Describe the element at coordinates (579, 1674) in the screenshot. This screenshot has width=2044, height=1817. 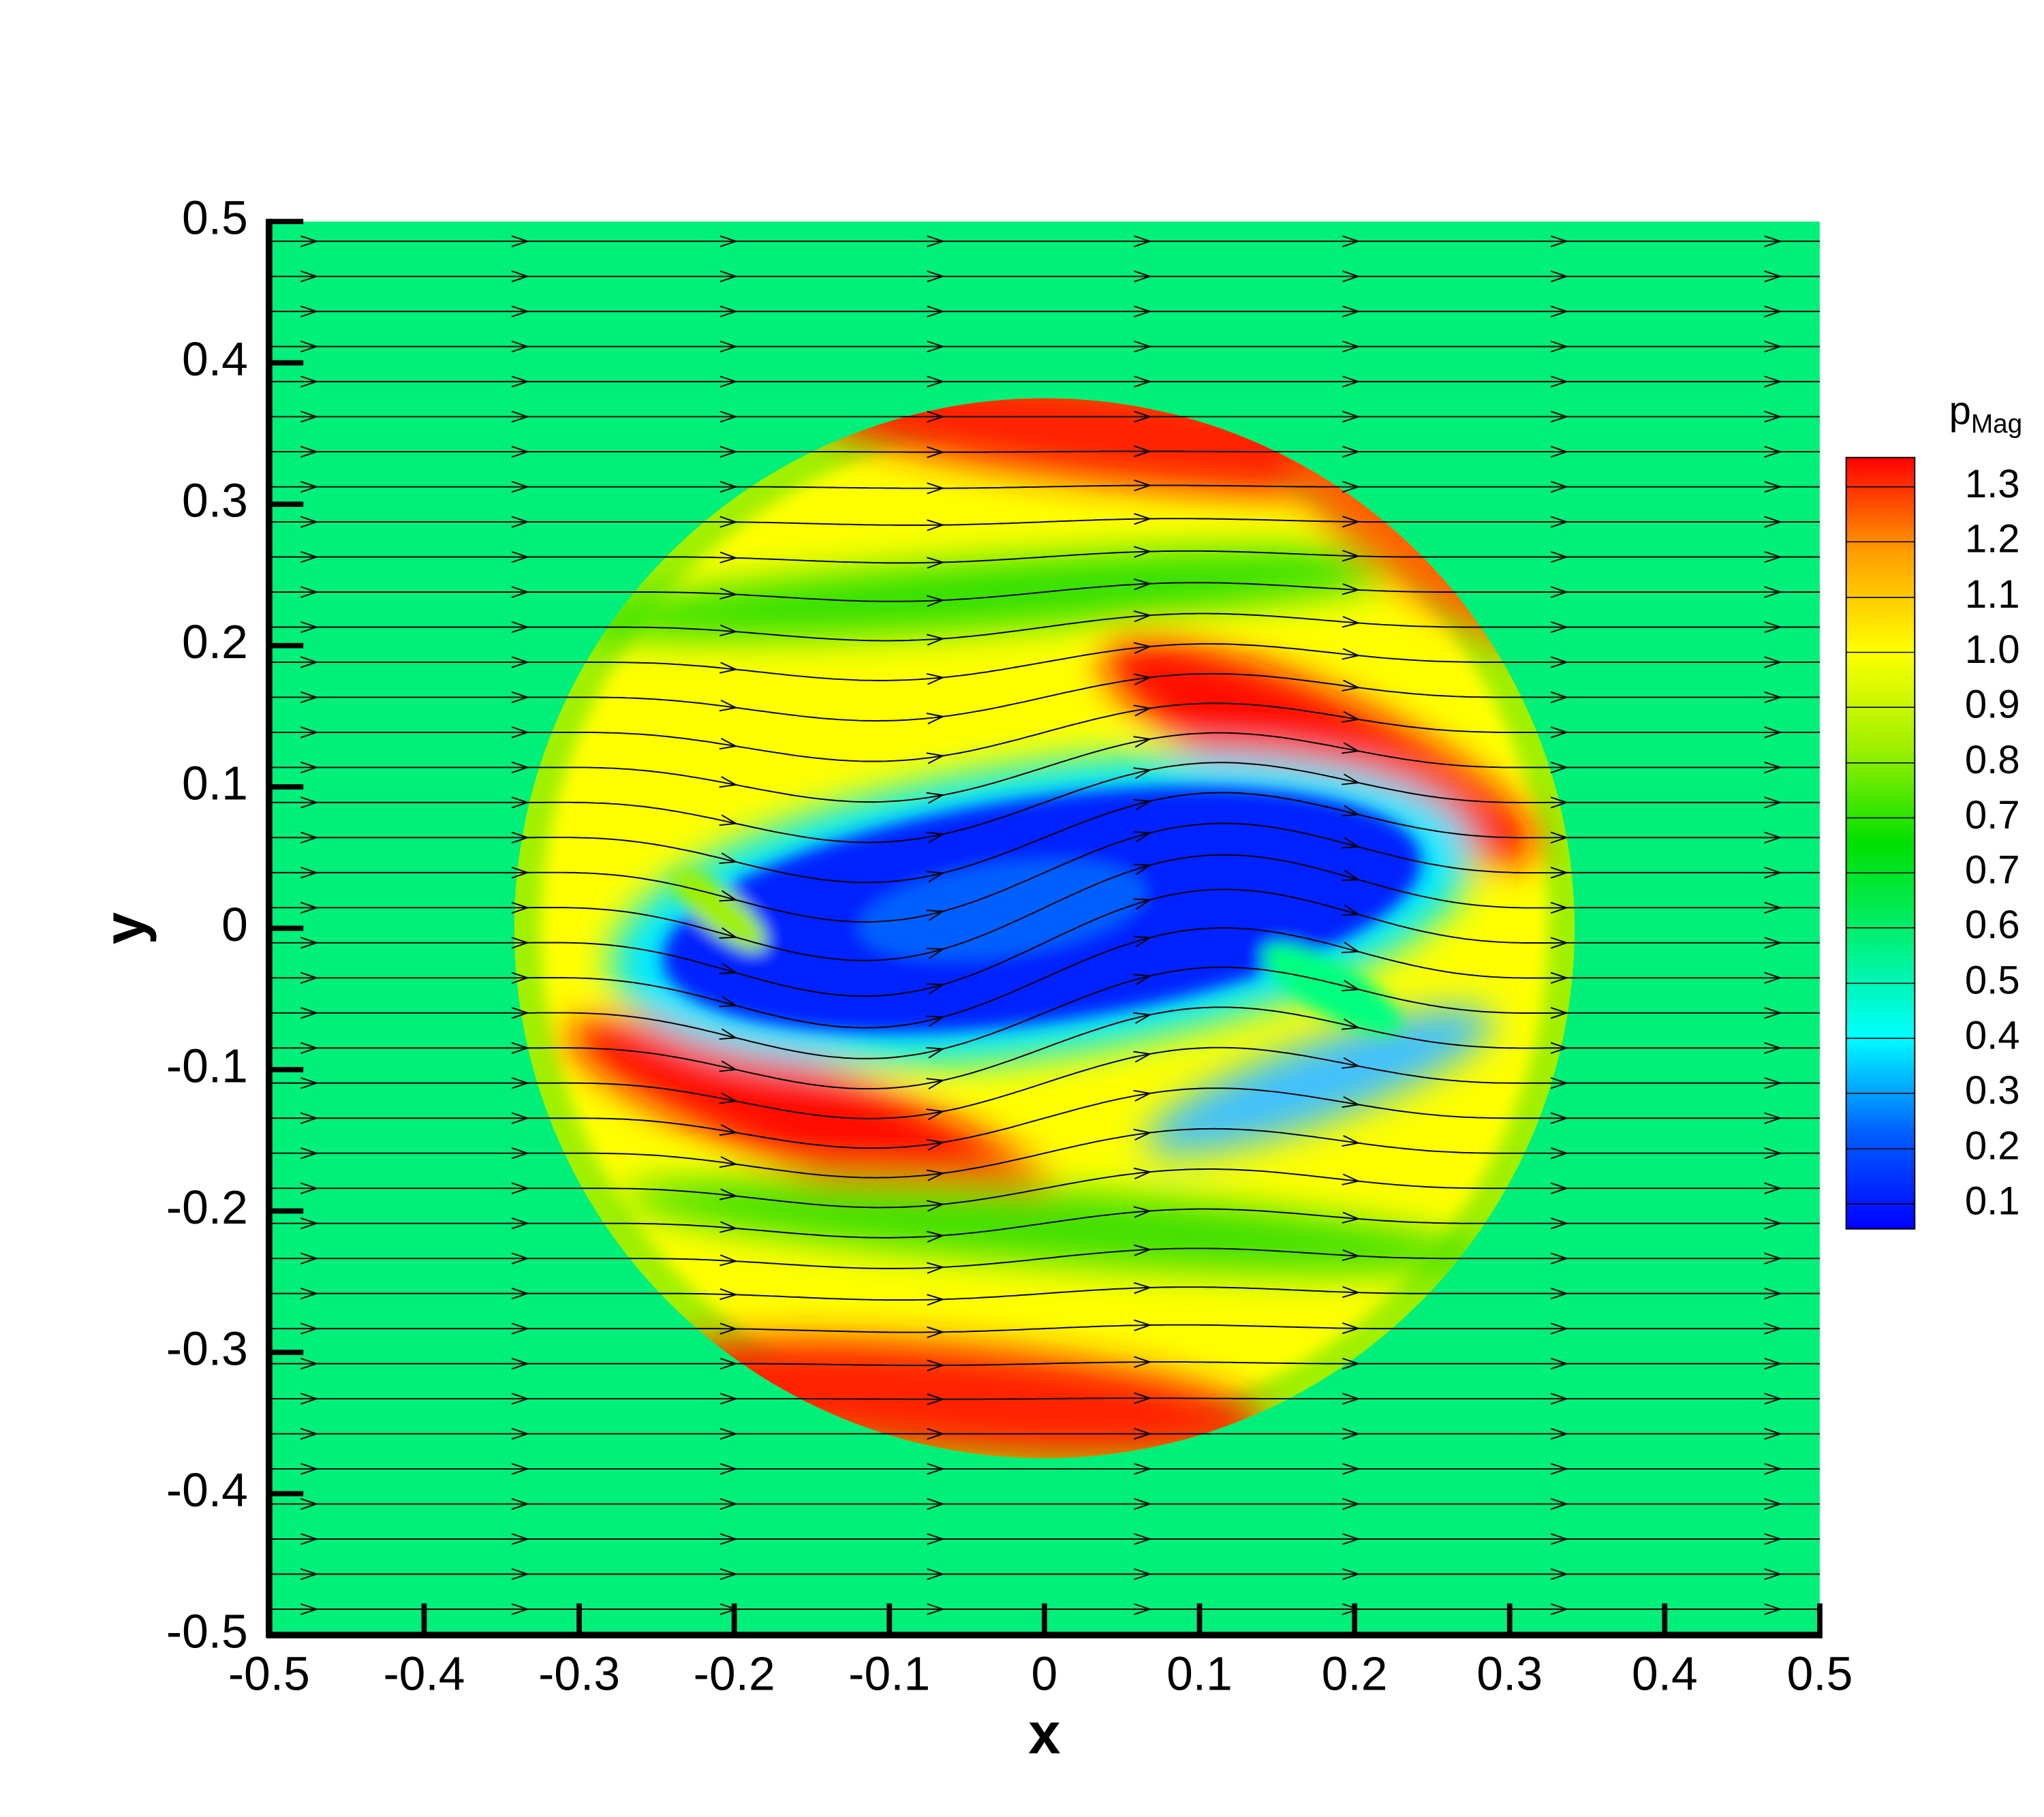
I see `x-tick-label: -0.3` at that location.